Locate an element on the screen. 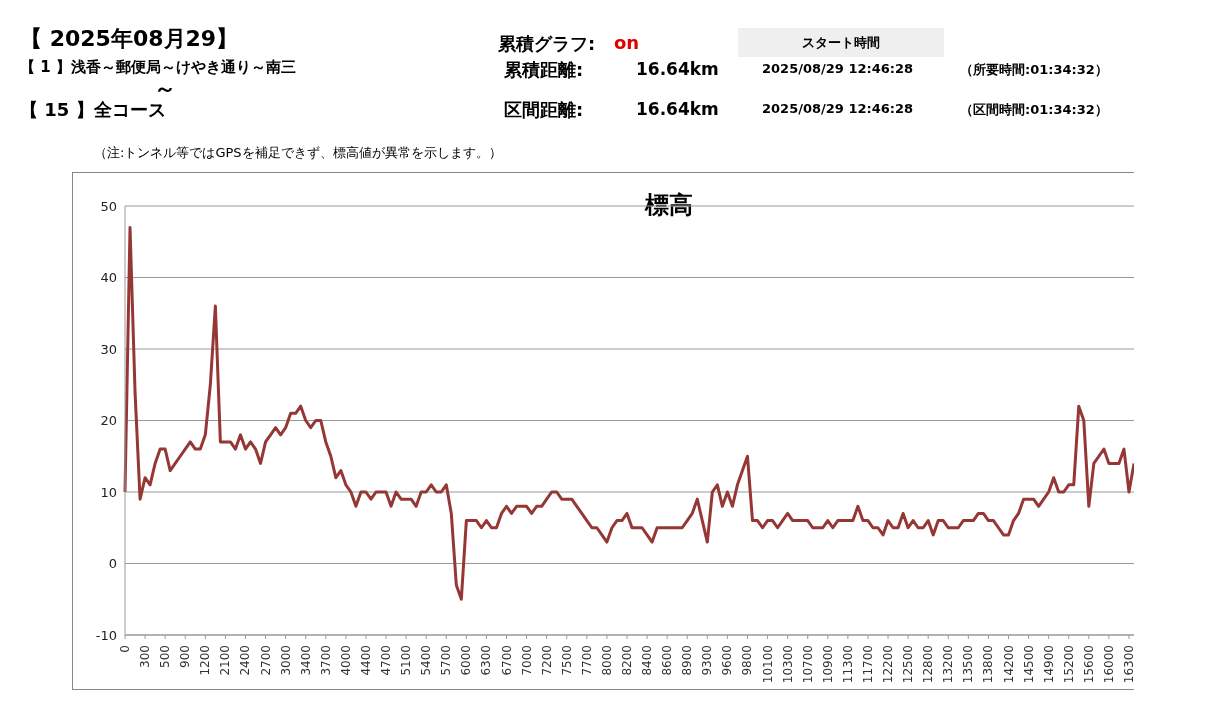 The height and width of the screenshot is (713, 1218). x-tick-label: 7700 is located at coordinates (586, 660).